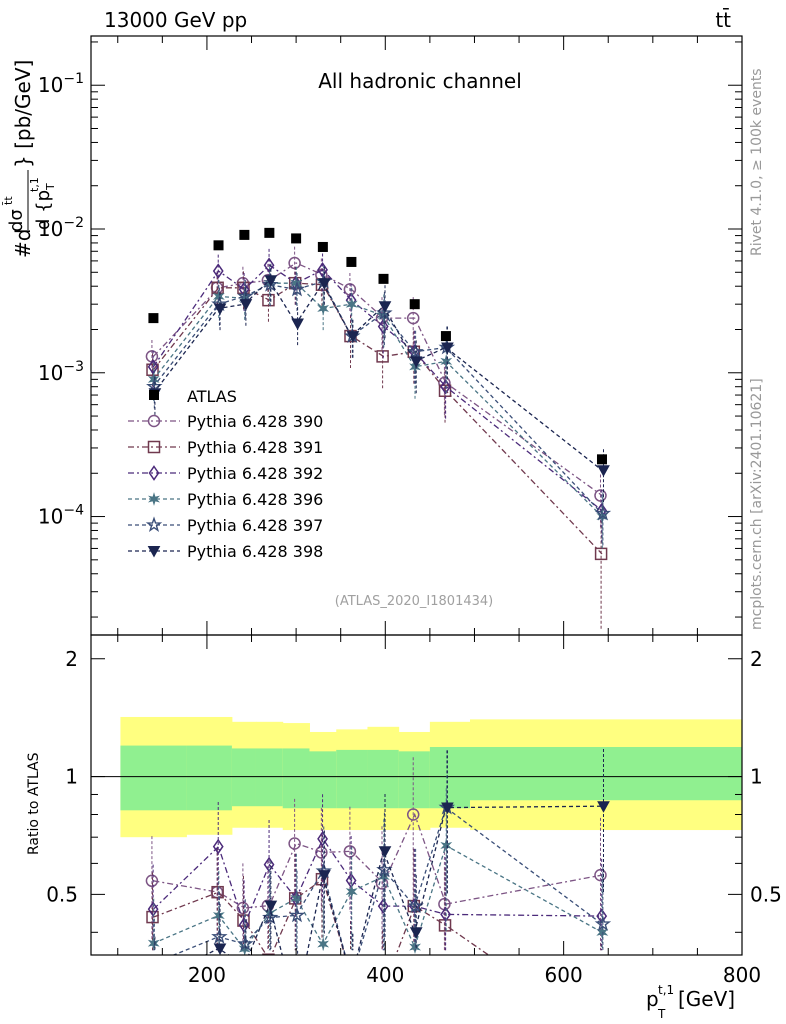  I want to click on svg-text: t,1, so click(34, 184).